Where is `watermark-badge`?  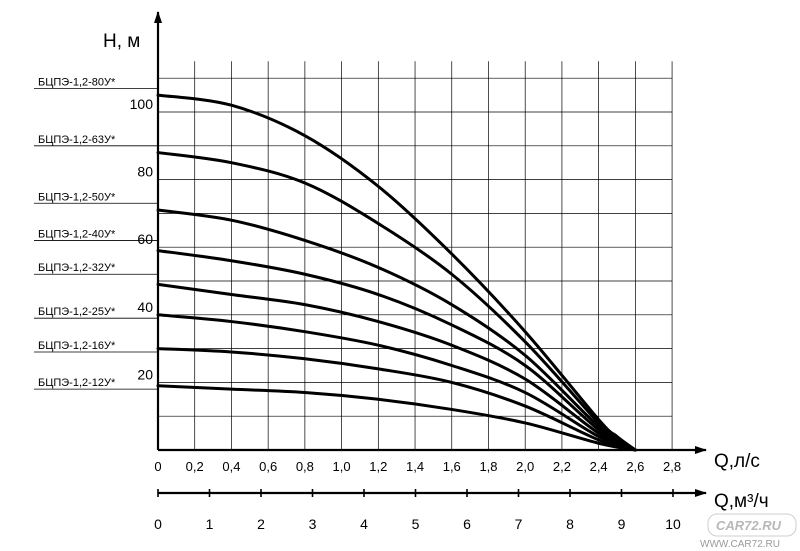
watermark-badge is located at coordinates (752, 525).